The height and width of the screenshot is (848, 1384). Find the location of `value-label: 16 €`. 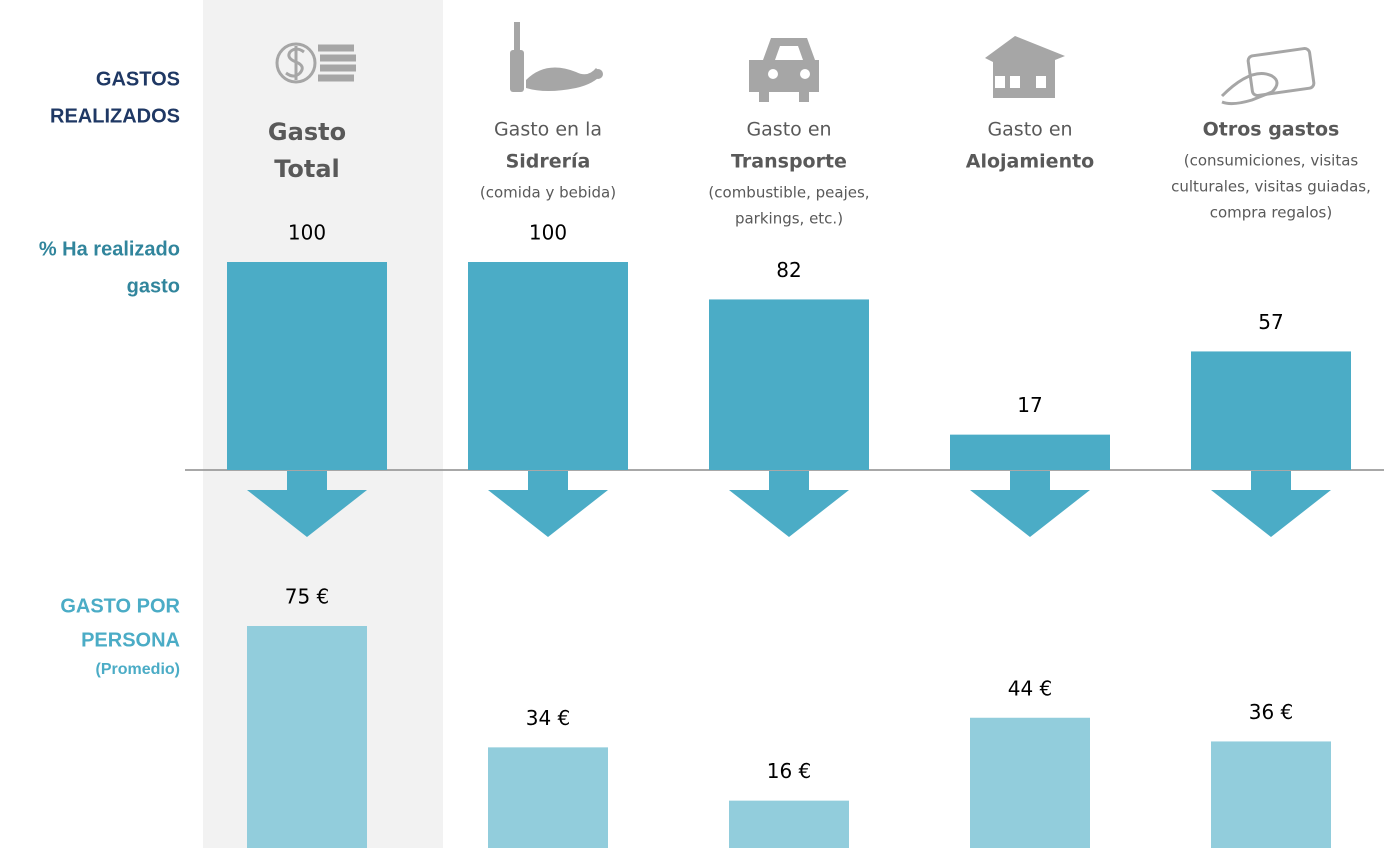

value-label: 16 € is located at coordinates (789, 771).